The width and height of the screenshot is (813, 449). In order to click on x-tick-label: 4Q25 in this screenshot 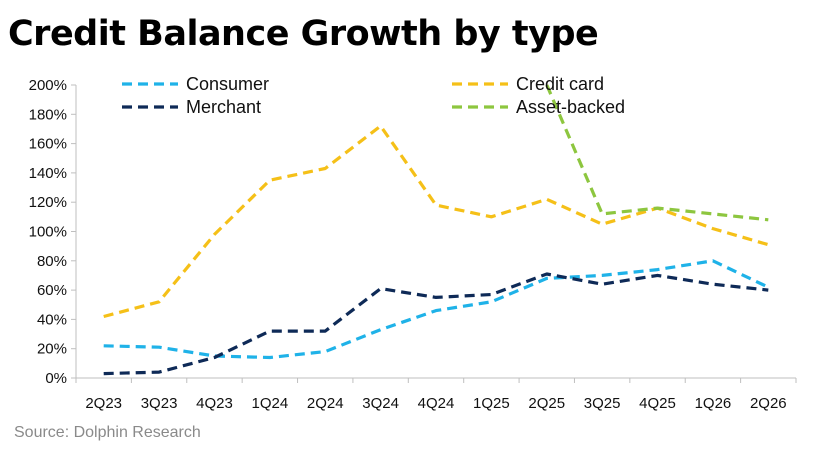, I will do `click(657, 403)`.